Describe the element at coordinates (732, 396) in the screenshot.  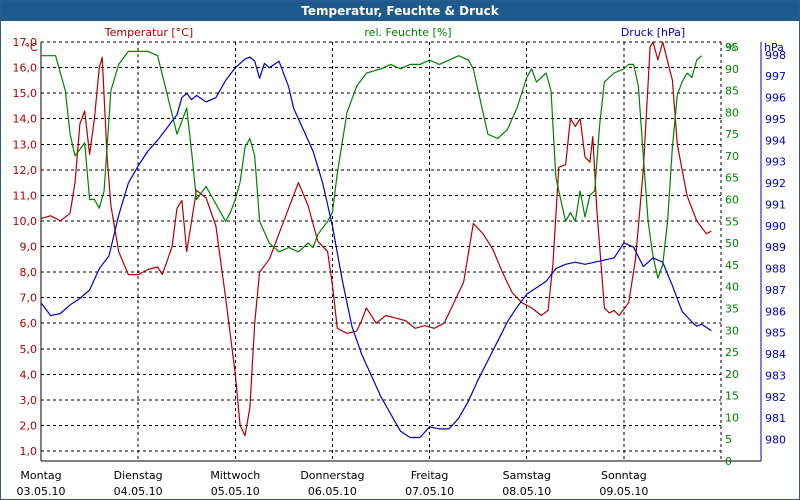
I see `humidity-tick-label: 15` at that location.